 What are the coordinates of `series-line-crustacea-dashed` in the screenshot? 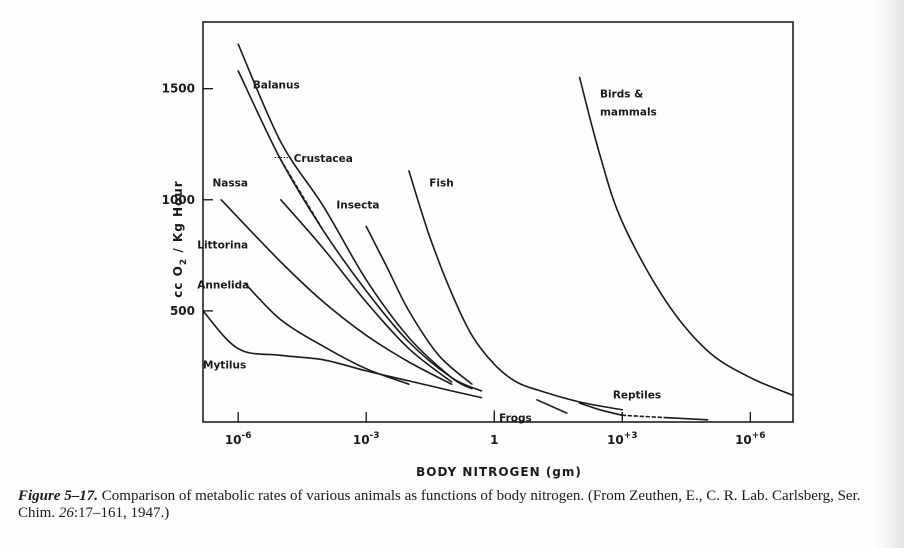 It's located at (302, 195).